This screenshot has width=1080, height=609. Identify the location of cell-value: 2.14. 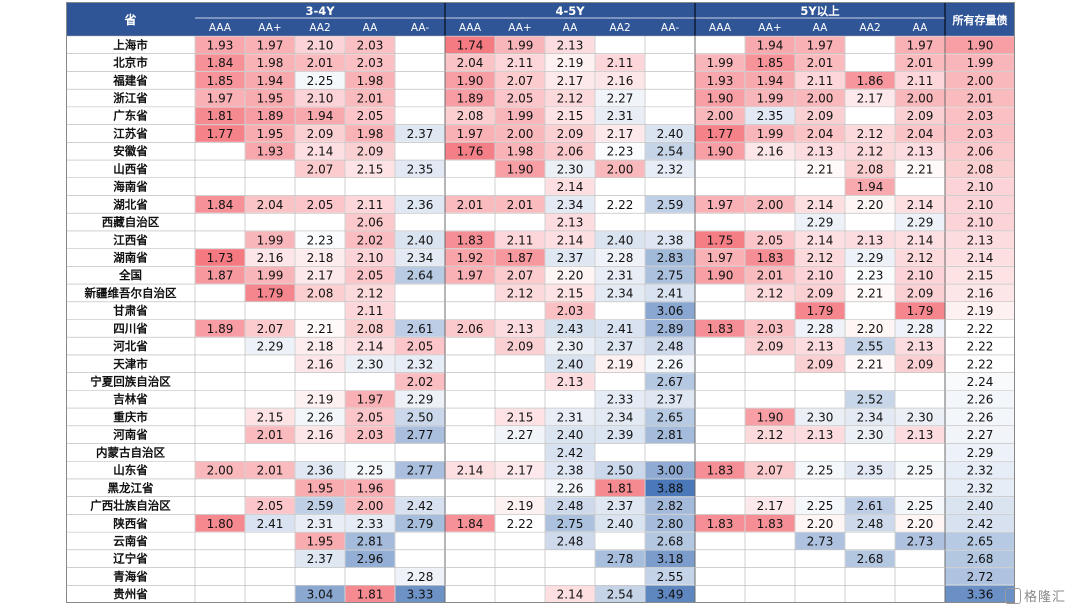
(570, 595).